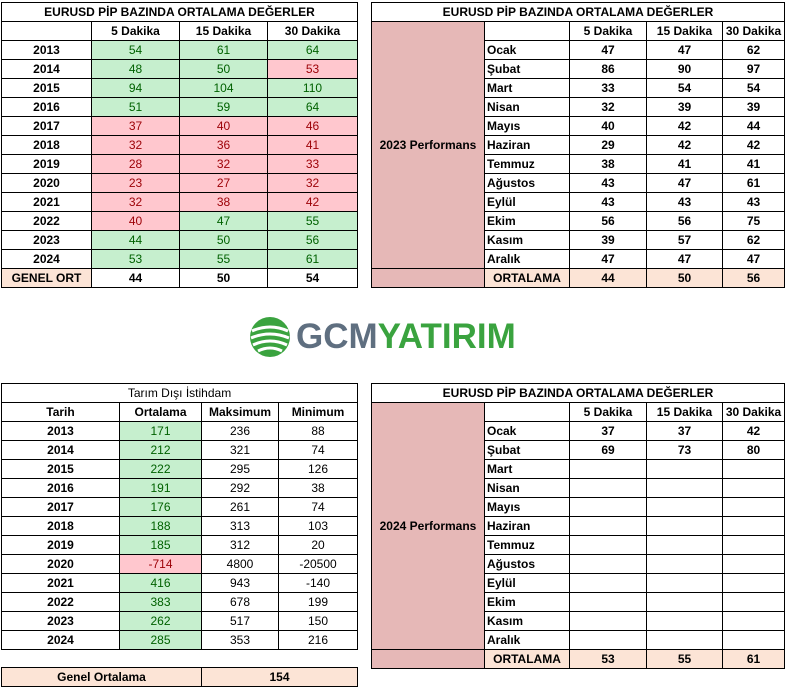 This screenshot has height=690, width=788. Describe the element at coordinates (753, 69) in the screenshot. I see `value-cell: 97` at that location.